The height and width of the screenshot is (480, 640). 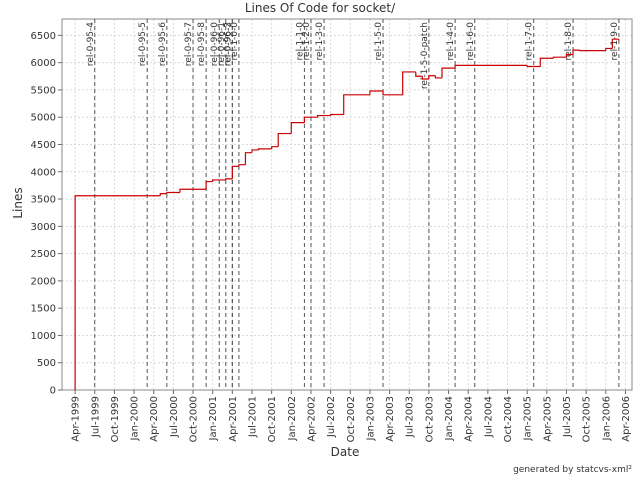 What do you see at coordinates (307, 41) in the screenshot?
I see `marker-label: rel-1-2-0` at bounding box center [307, 41].